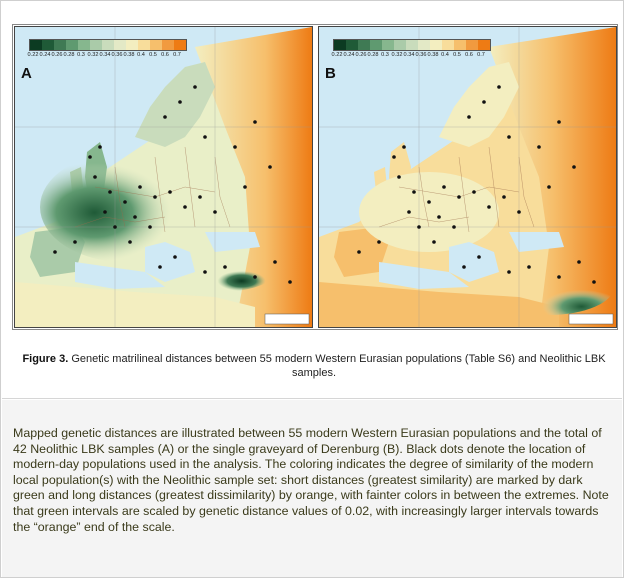  What do you see at coordinates (330, 73) in the screenshot?
I see `panel-label-b: B` at bounding box center [330, 73].